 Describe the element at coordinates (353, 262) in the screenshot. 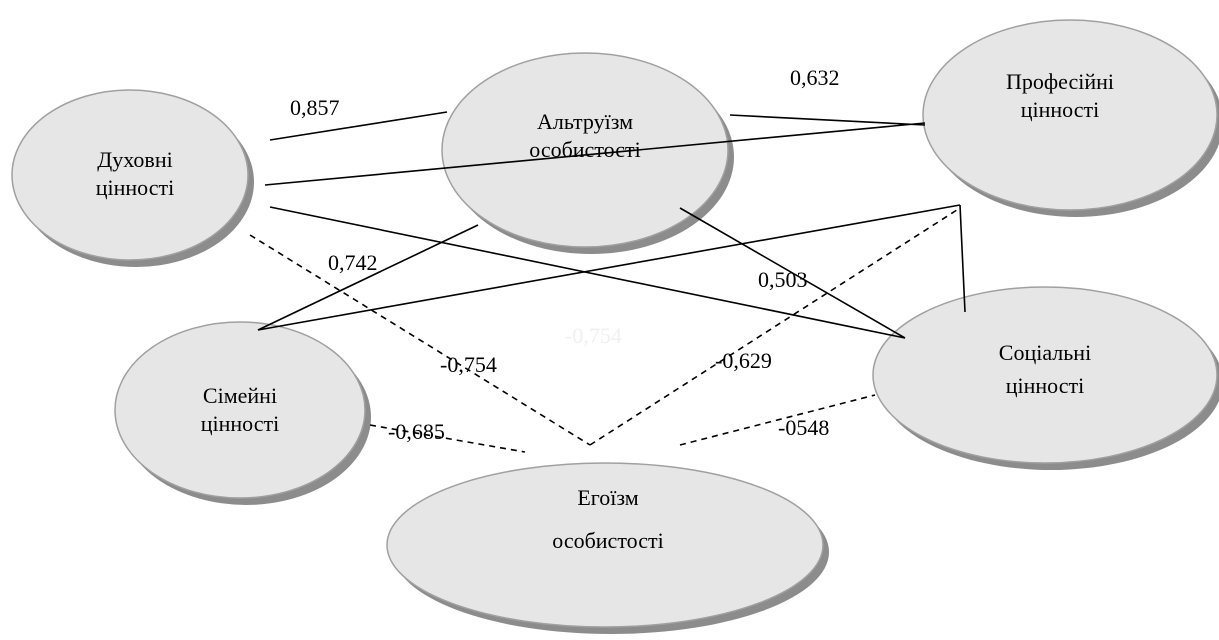

I see `edge-label: 0,742` at that location.